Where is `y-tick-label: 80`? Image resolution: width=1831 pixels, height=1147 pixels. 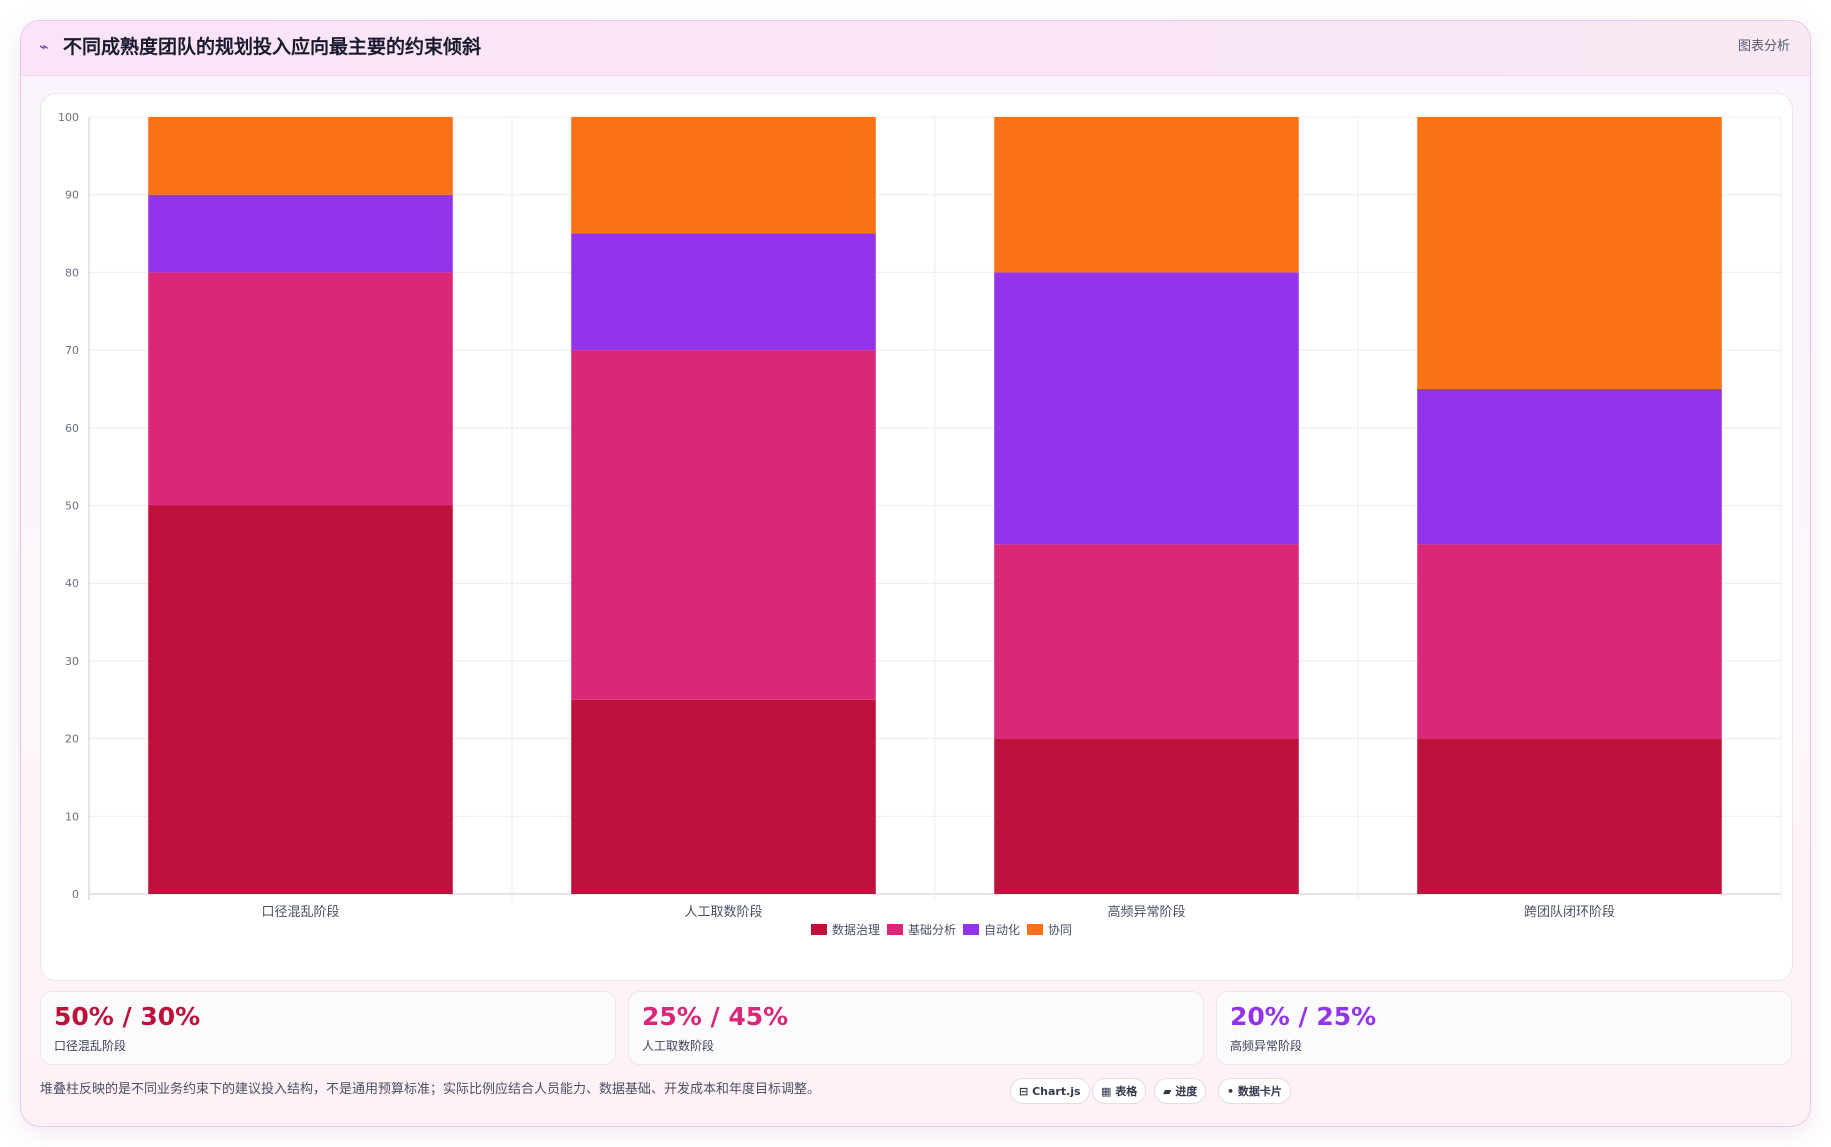
y-tick-label: 80 is located at coordinates (72, 272).